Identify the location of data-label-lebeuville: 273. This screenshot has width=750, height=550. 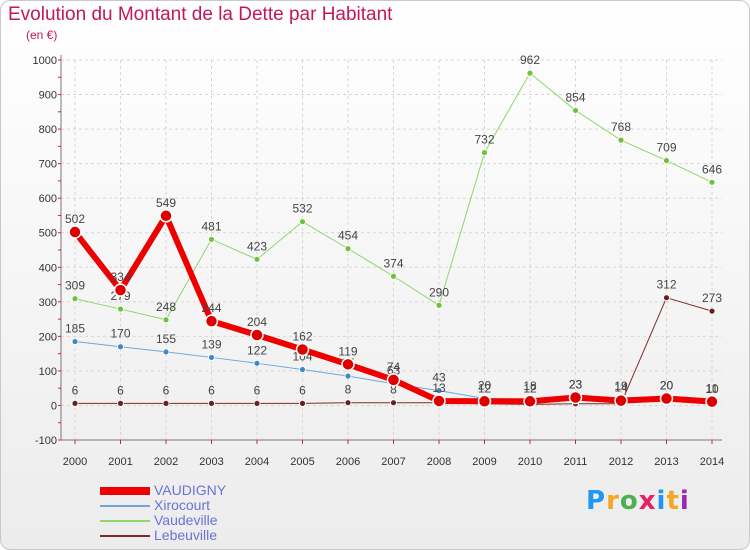
(712, 298).